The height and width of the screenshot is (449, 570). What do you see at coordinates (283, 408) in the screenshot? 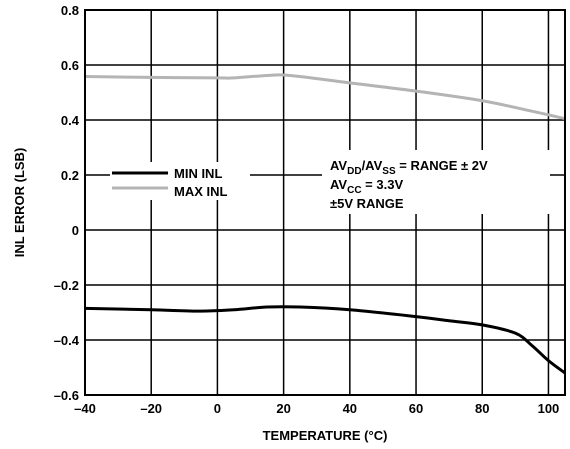
I see `x-tick-label: 20` at bounding box center [283, 408].